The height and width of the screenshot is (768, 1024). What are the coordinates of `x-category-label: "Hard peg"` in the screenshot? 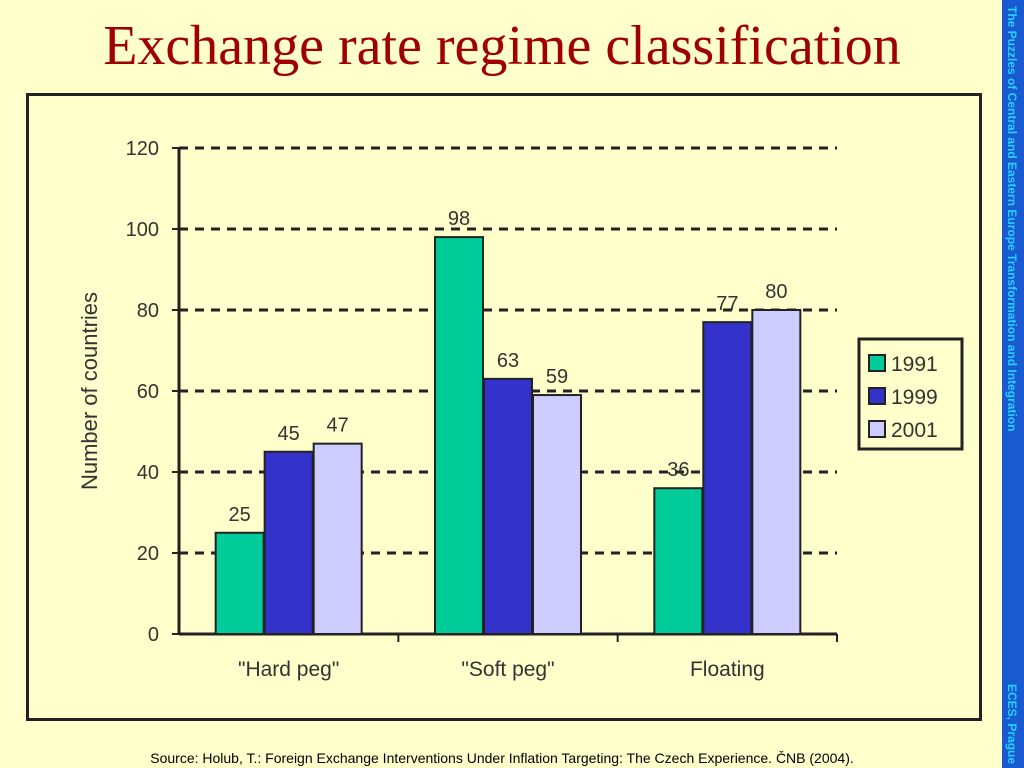 It's located at (288, 669).